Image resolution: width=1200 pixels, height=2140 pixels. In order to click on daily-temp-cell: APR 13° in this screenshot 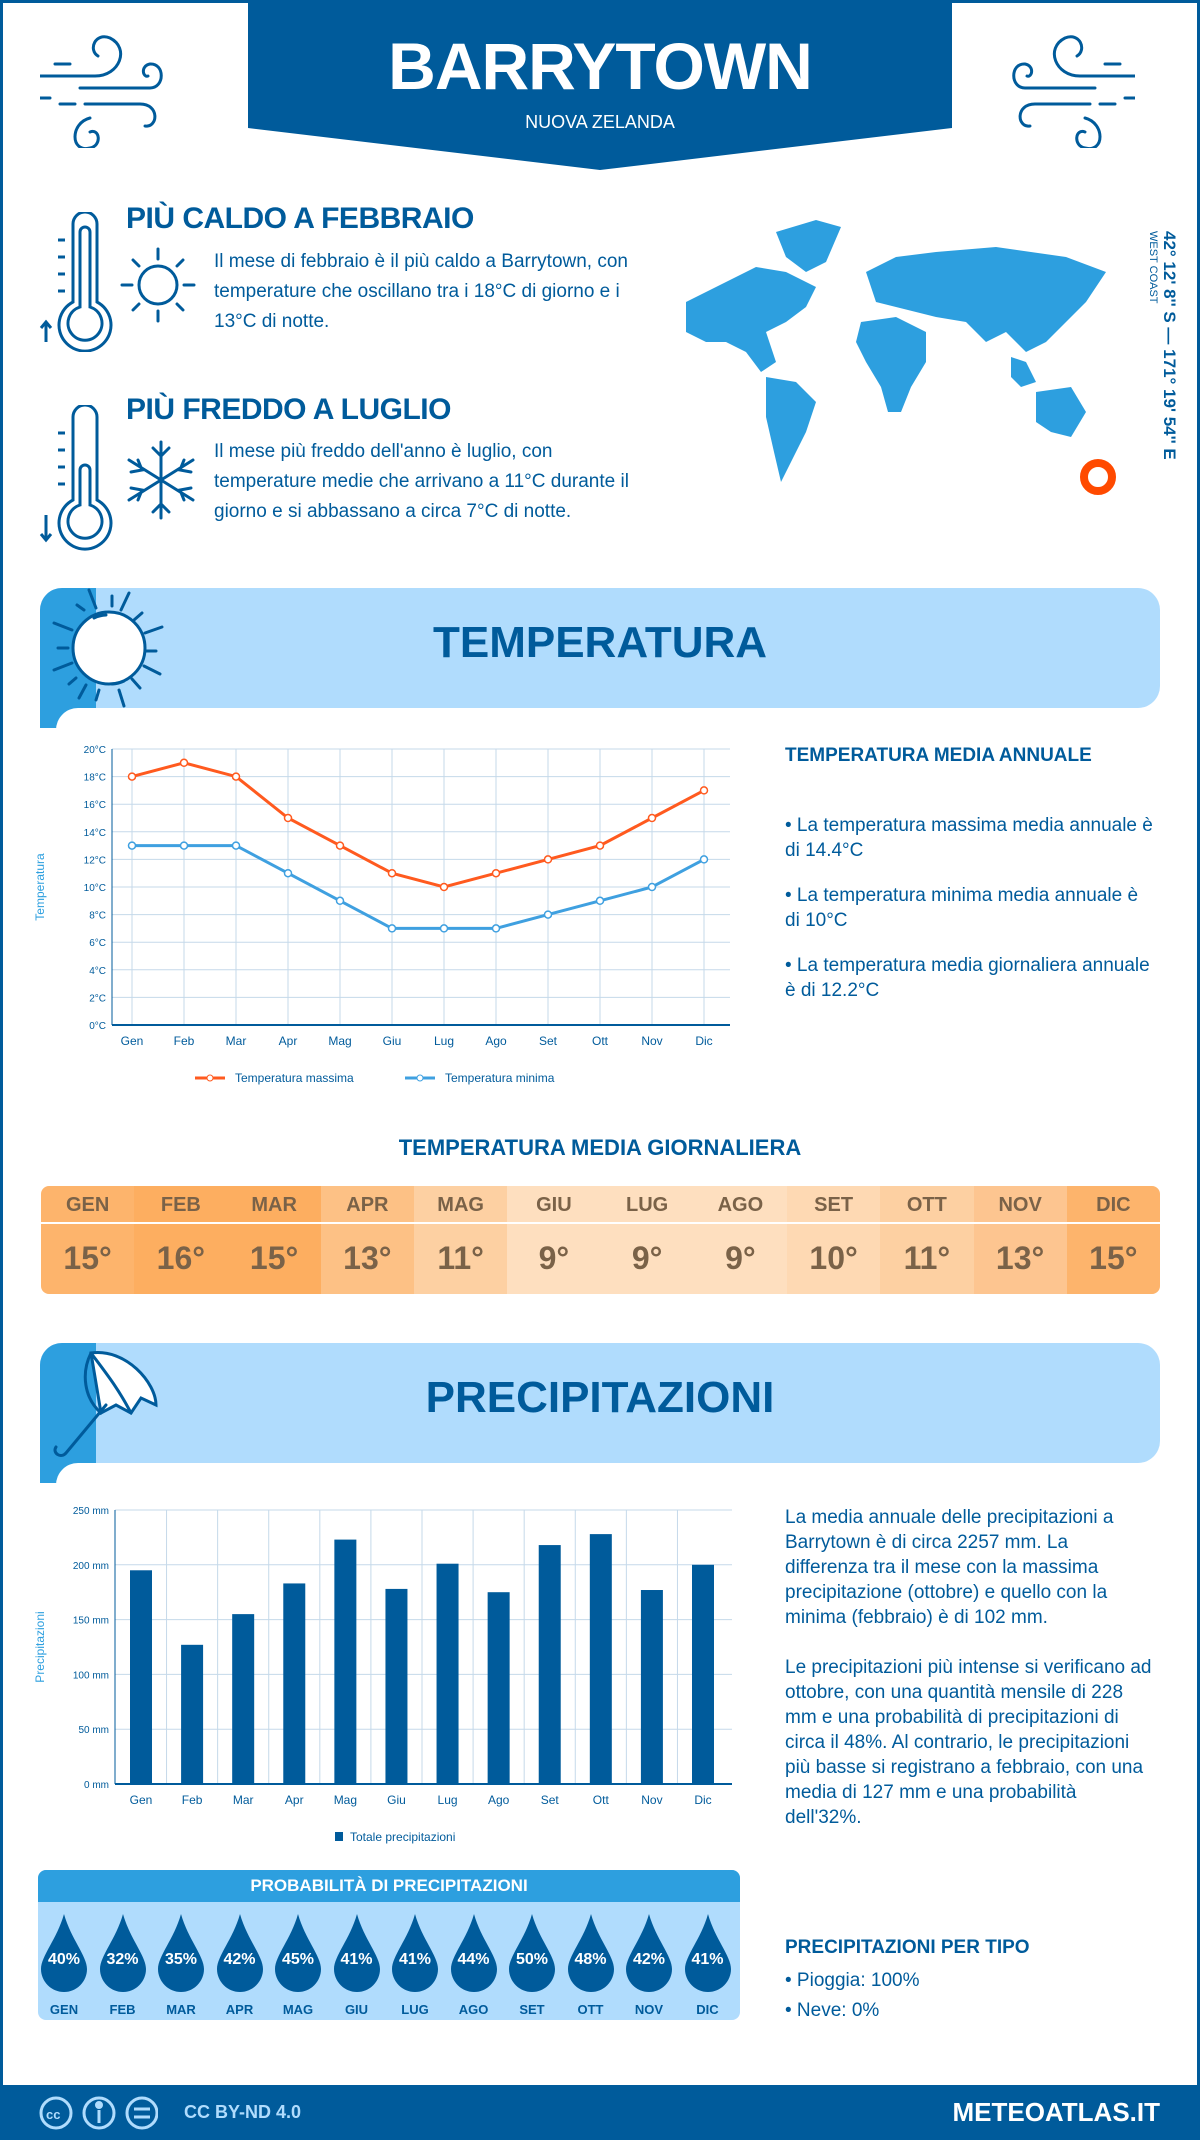, I will do `click(367, 1240)`.